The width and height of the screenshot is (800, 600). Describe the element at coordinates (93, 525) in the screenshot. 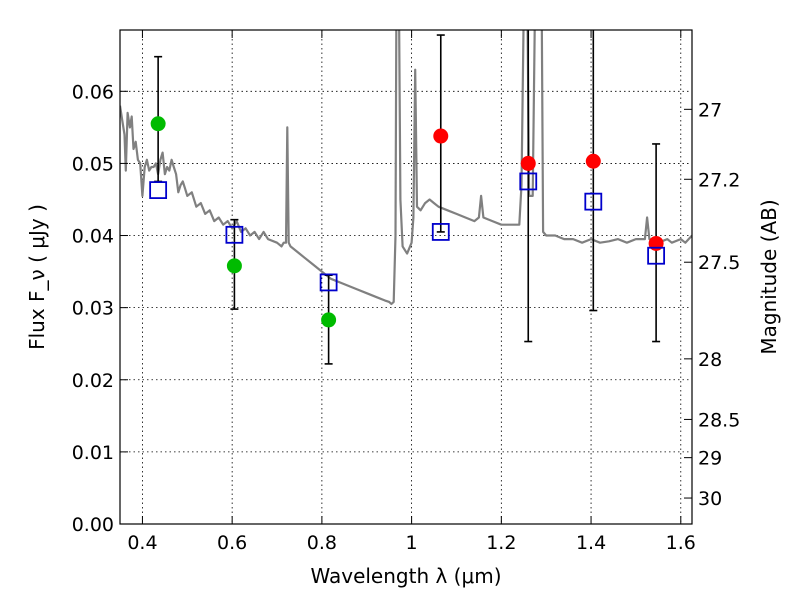

I see `y-tick-label: 0.00` at that location.